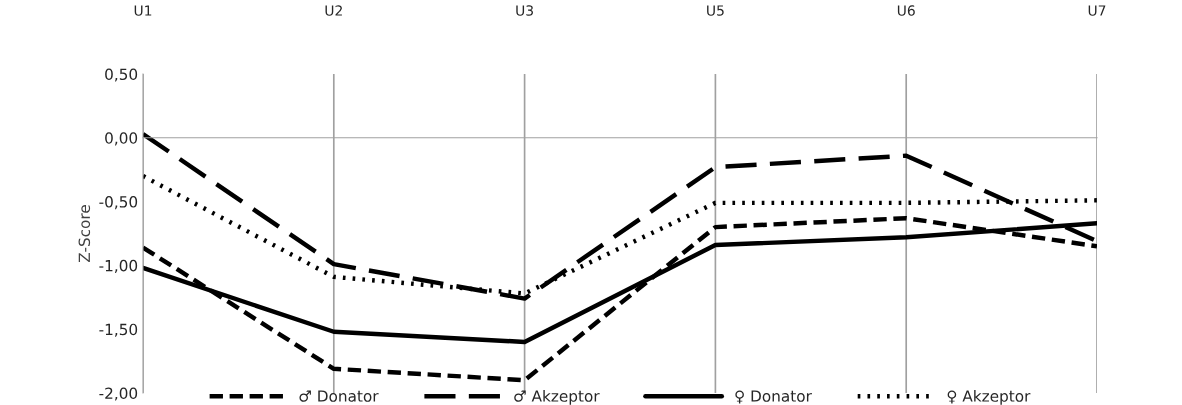 This screenshot has width=1182, height=405. I want to click on legend-label: ♀ Donator, so click(773, 397).